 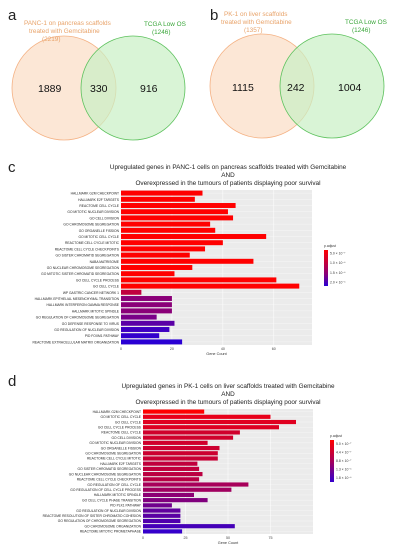 What do you see at coordinates (12, 167) in the screenshot?
I see `panel-letter-c: c` at bounding box center [12, 167].